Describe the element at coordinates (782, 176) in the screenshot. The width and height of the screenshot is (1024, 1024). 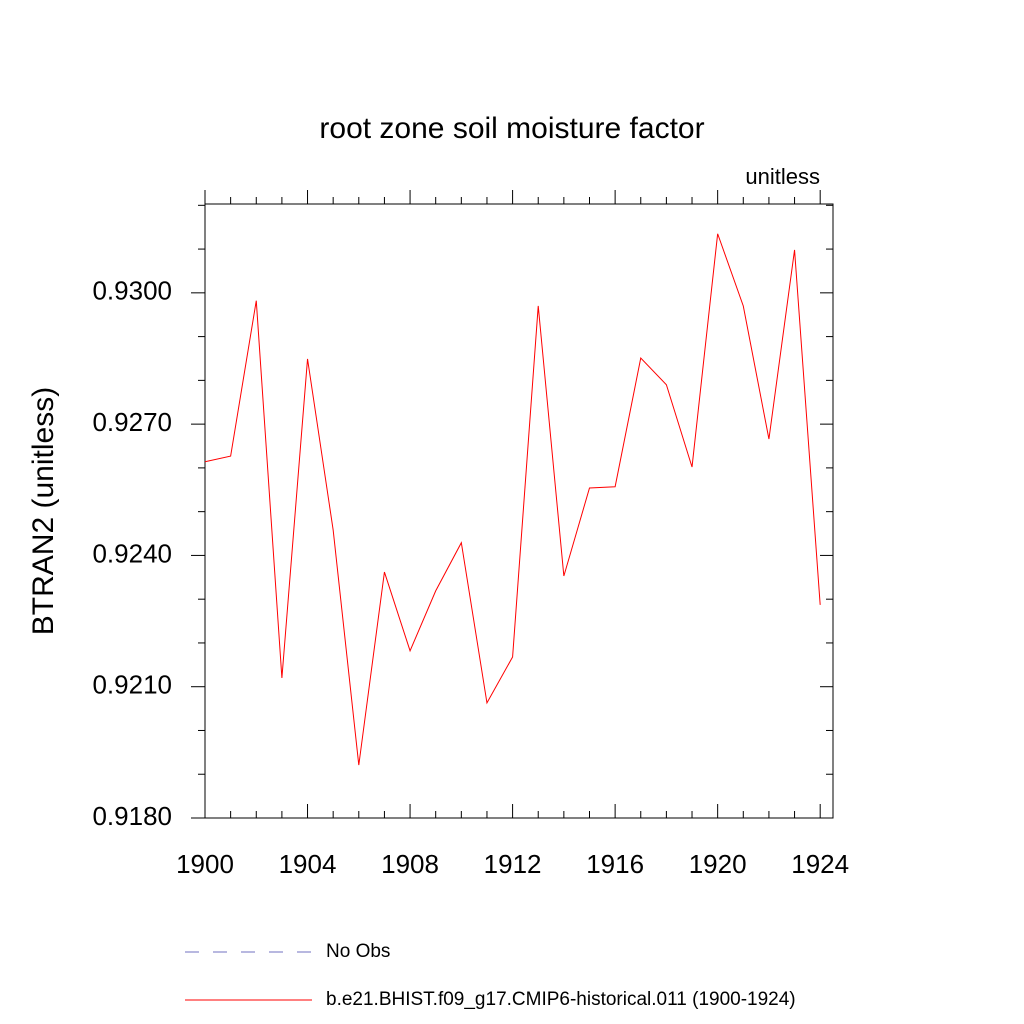
I see `chart-subtitle: unitless` at that location.